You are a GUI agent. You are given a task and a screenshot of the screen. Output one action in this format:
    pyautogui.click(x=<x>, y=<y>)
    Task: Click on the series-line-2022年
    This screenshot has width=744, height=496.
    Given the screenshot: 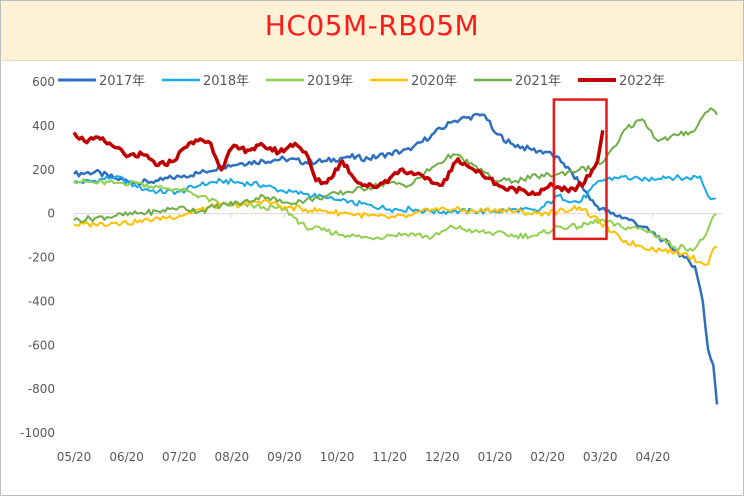 What is the action you would take?
    pyautogui.click(x=338, y=163)
    